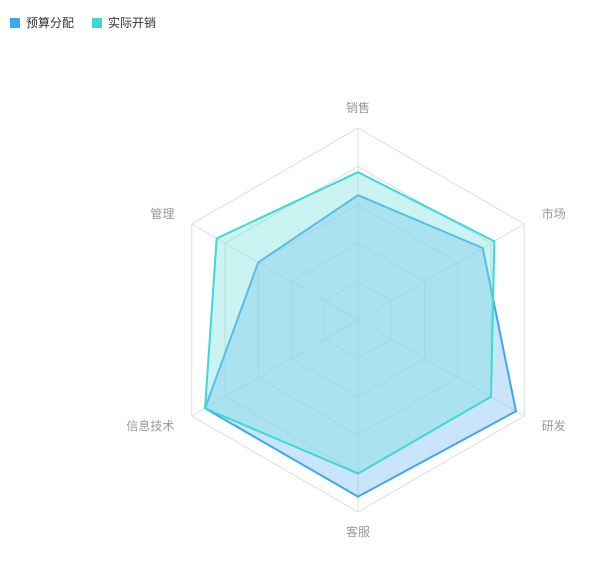  Describe the element at coordinates (554, 425) in the screenshot. I see `axis-label-2: 研发` at that location.